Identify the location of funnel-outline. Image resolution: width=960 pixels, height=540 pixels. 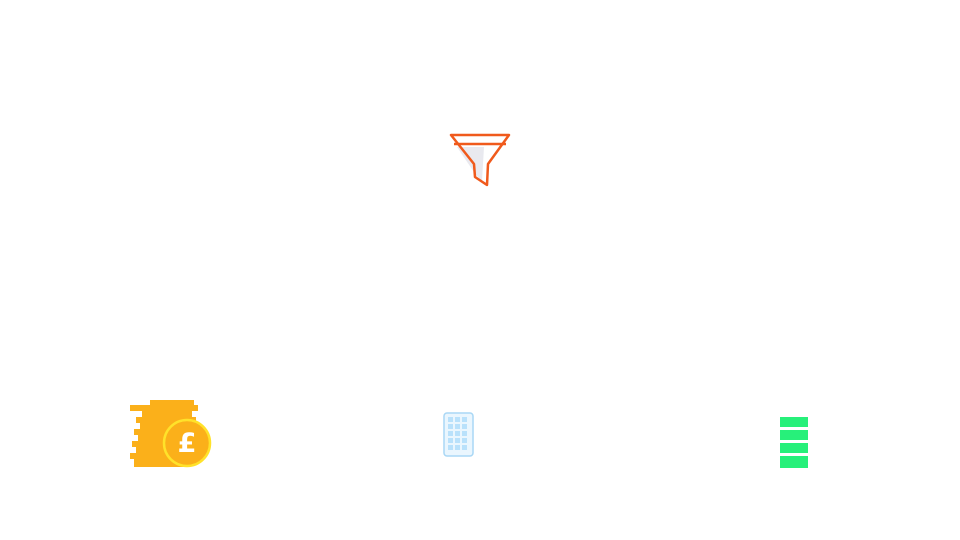
(480, 160).